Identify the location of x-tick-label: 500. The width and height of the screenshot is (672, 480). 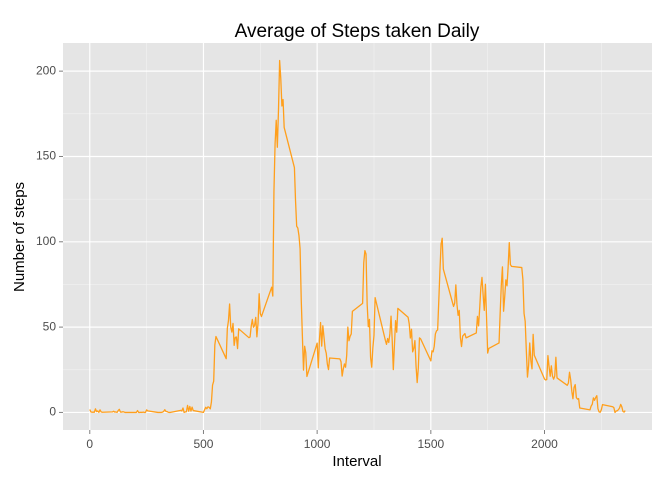
(203, 444).